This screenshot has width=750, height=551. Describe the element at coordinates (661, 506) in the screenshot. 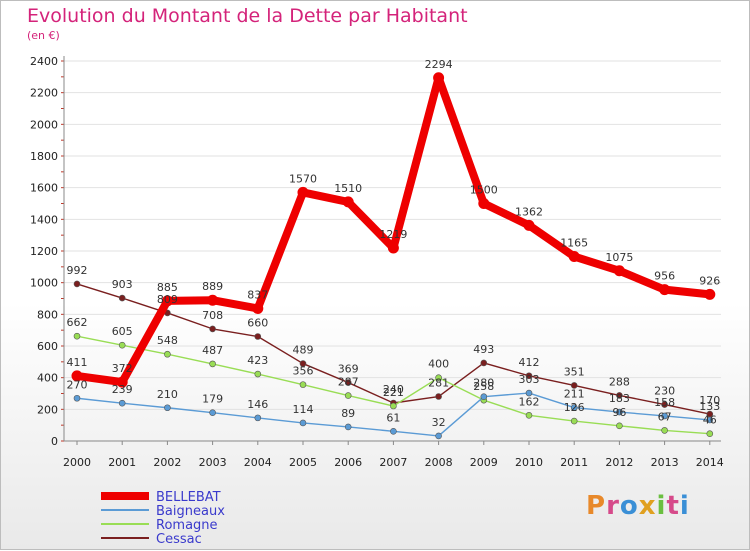

I see `logo-letter: i` at that location.